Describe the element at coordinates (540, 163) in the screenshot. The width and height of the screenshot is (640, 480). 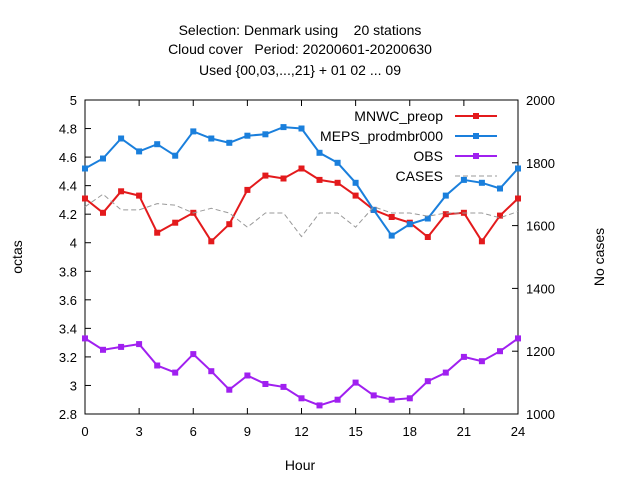
I see `y2-tick-label: 1800` at that location.